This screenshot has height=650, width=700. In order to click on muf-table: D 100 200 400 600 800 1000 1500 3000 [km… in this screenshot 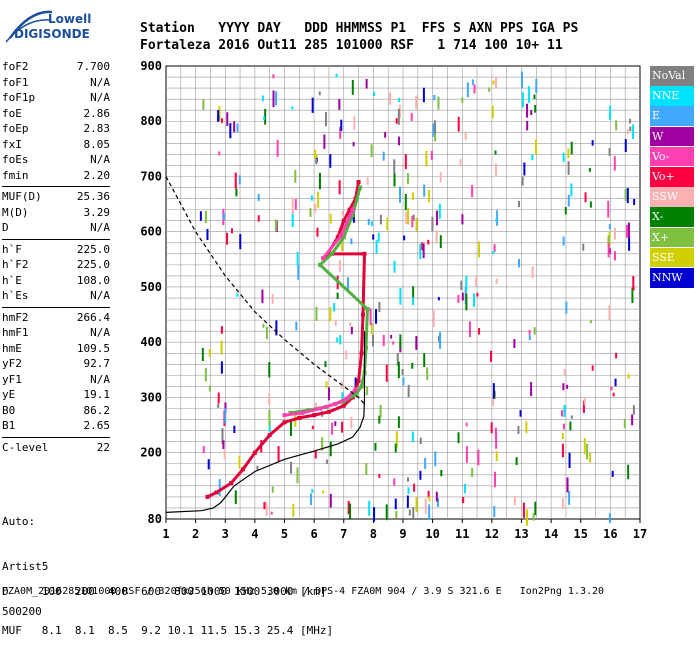, I will do `click(167, 604)`.